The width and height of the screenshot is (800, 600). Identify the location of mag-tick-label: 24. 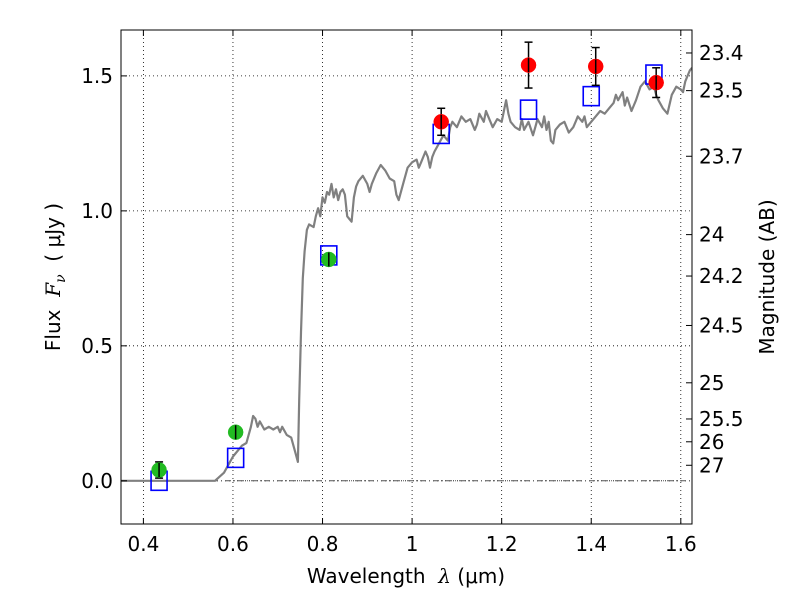
(711, 235).